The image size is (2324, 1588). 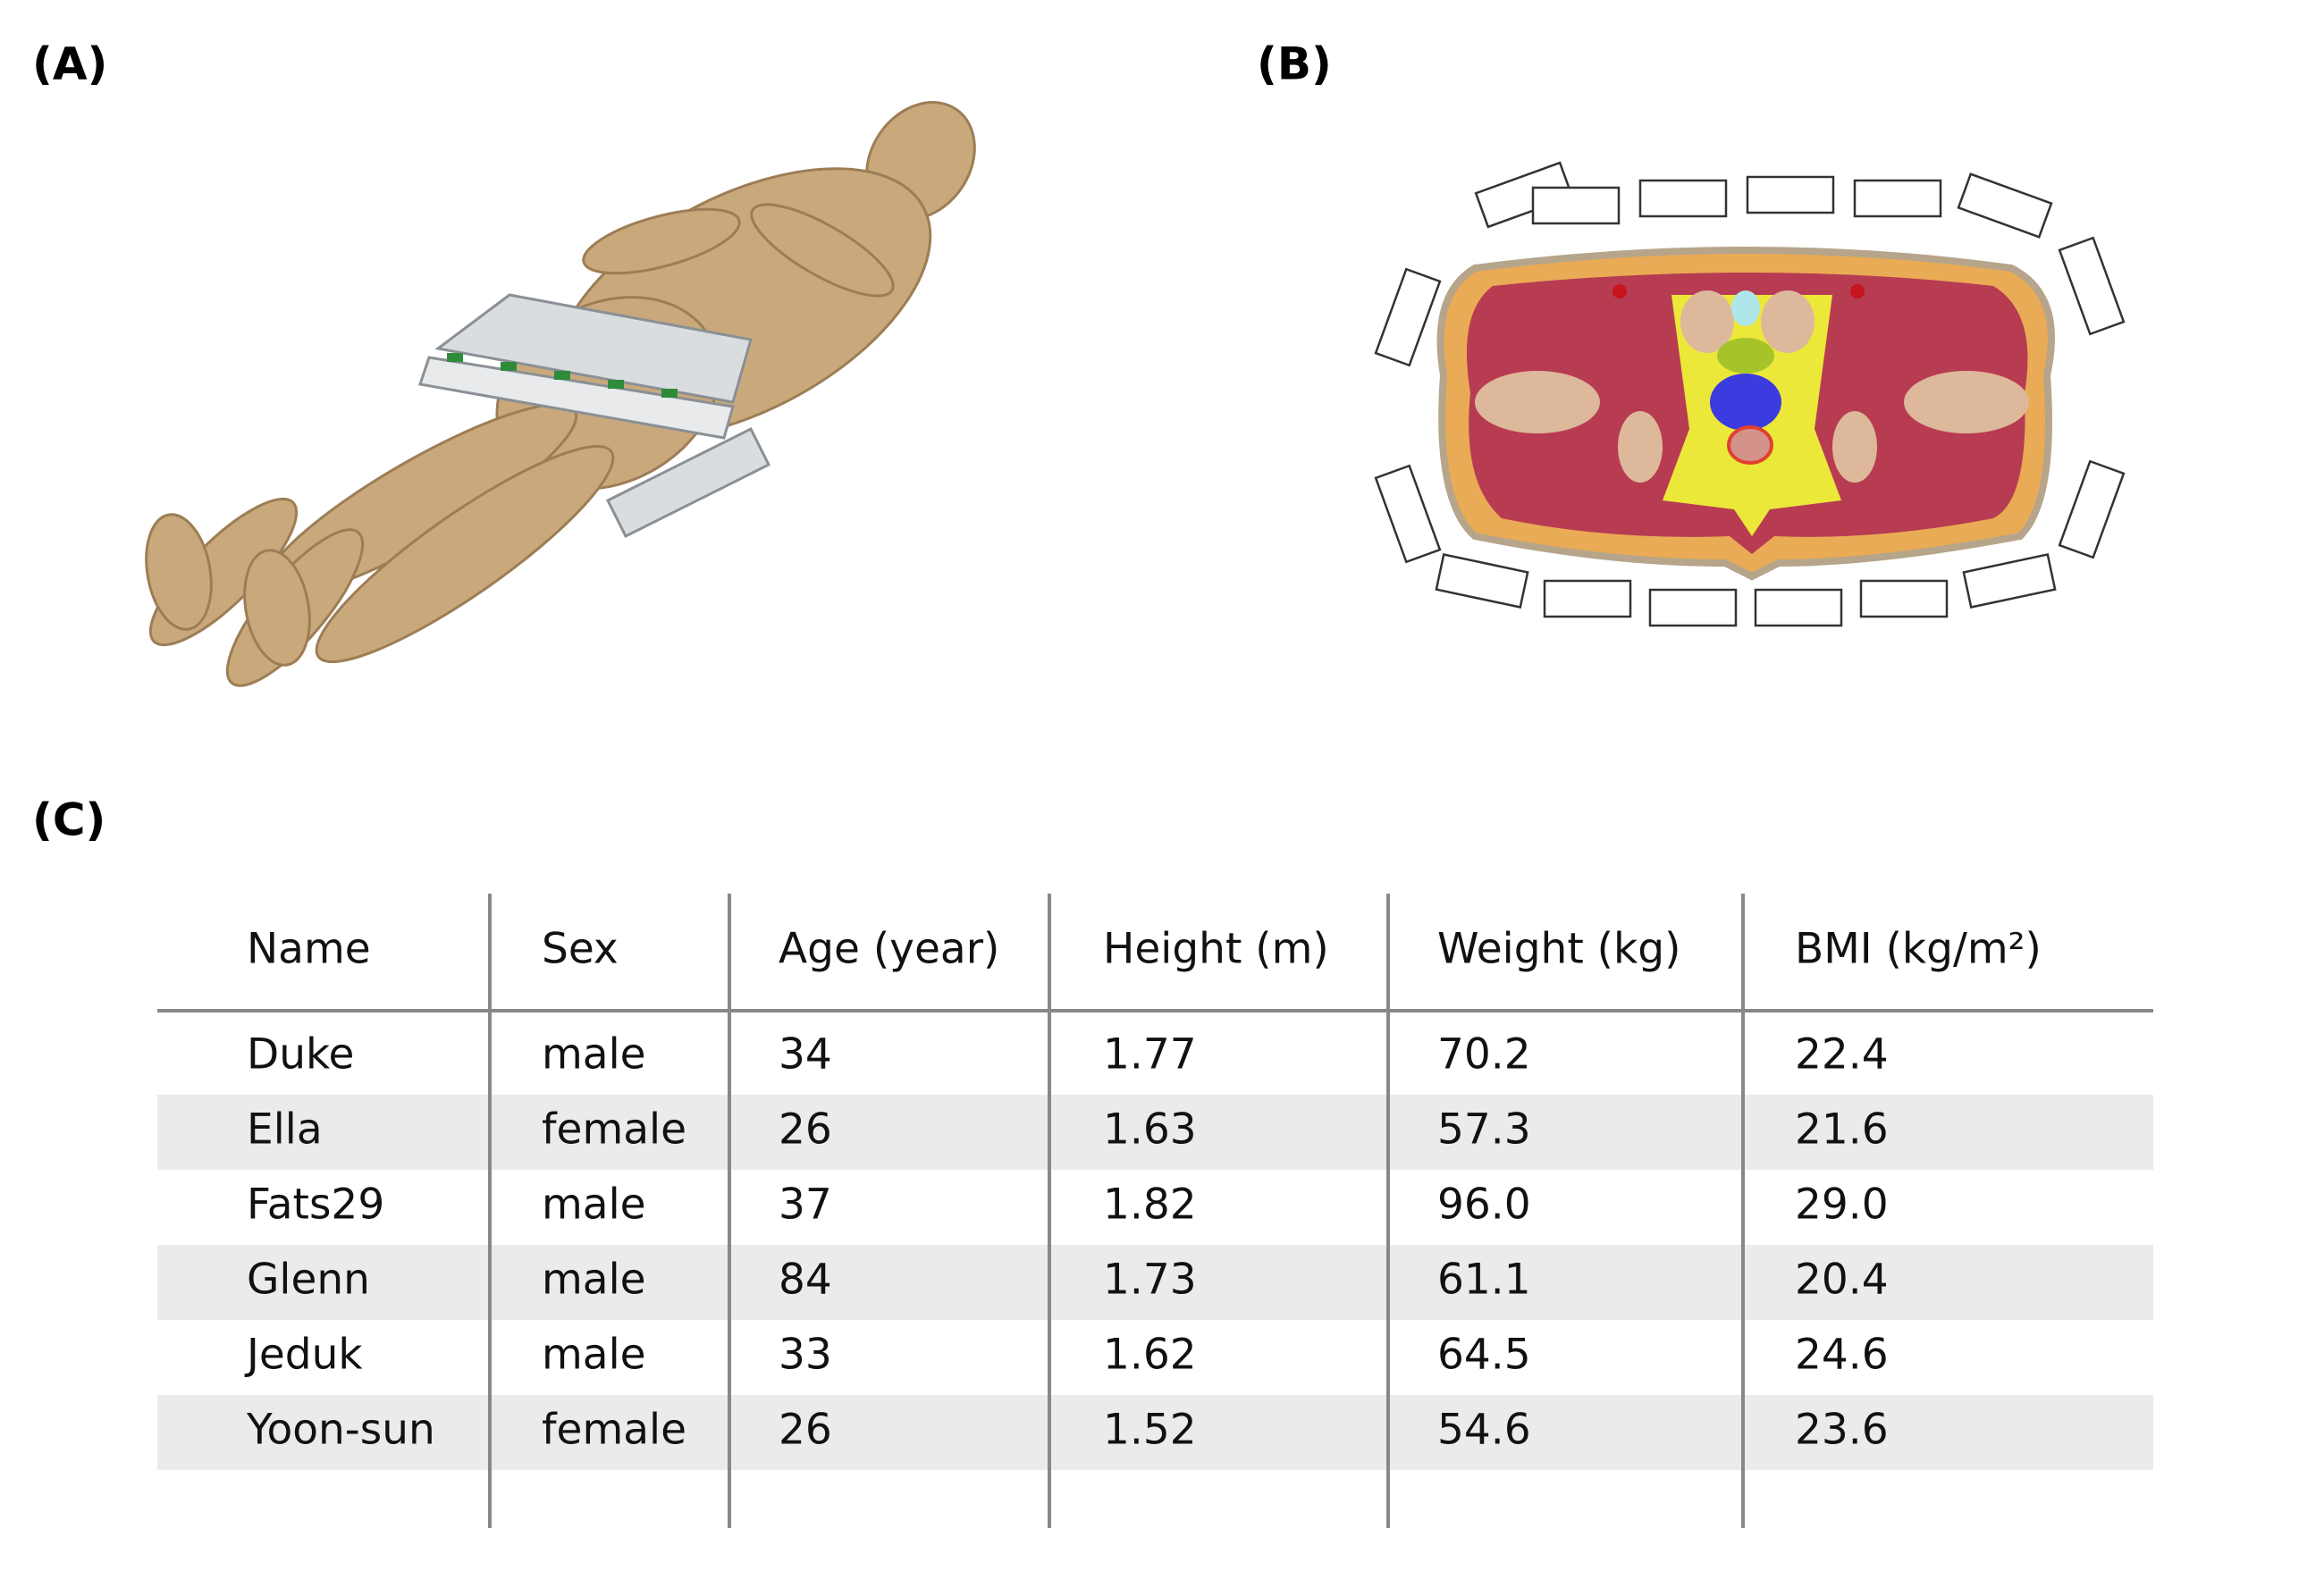 What do you see at coordinates (1484, 1355) in the screenshot?
I see `table-cell: 64.5` at bounding box center [1484, 1355].